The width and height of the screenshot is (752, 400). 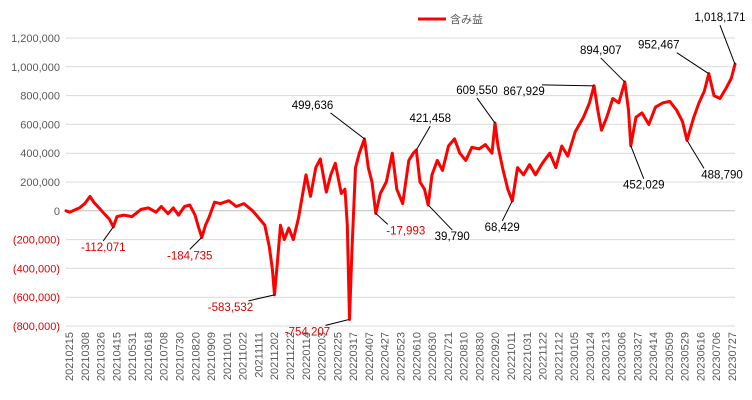 What do you see at coordinates (430, 119) in the screenshot?
I see `annotation-label: 421,458` at bounding box center [430, 119].